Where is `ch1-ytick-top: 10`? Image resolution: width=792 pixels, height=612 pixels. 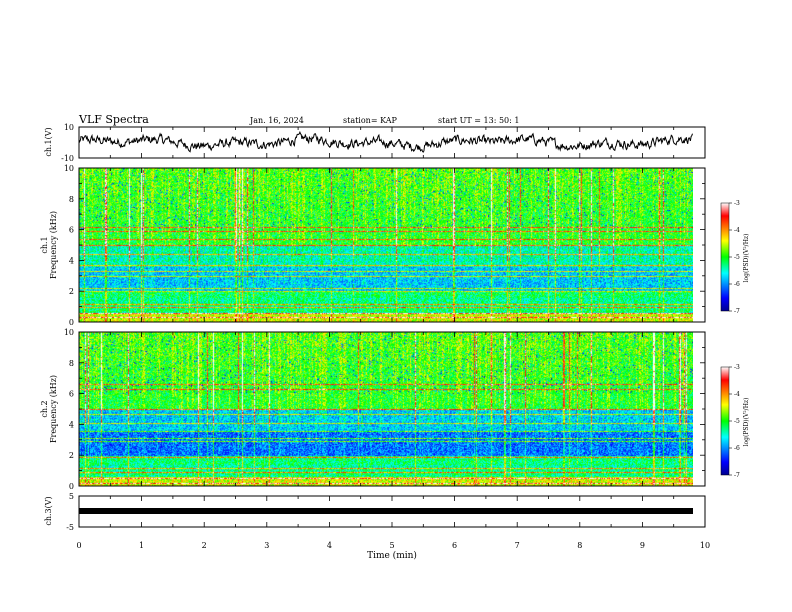 ch1-ytick-top: 10 is located at coordinates (69, 127).